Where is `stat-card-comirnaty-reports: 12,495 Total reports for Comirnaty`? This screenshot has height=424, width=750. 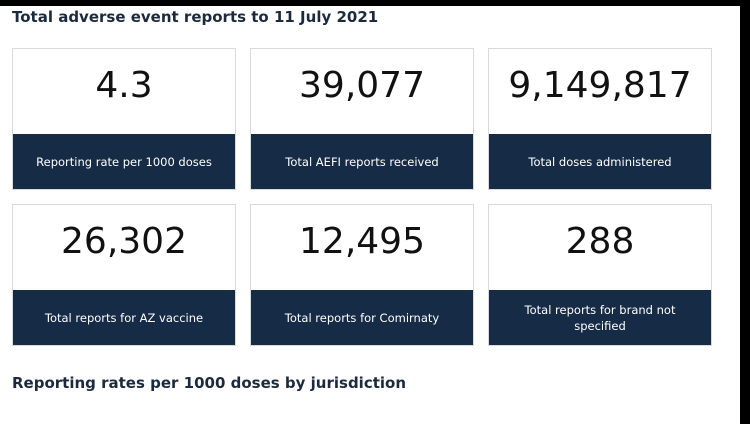 stat-card-comirnaty-reports: 12,495 Total reports for Comirnaty is located at coordinates (362, 275).